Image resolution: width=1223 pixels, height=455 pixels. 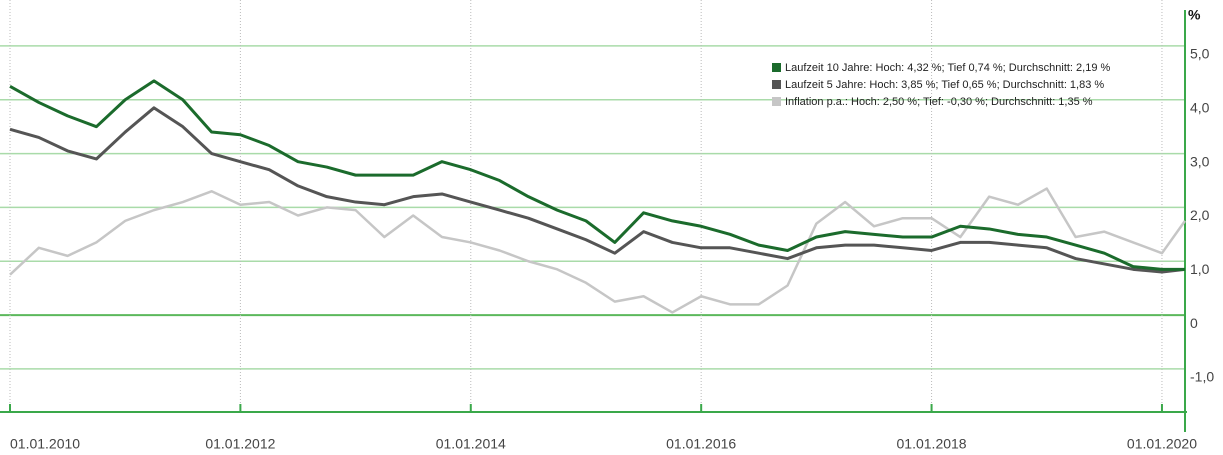 I want to click on y-tick-label: 1,0, so click(x=1200, y=269).